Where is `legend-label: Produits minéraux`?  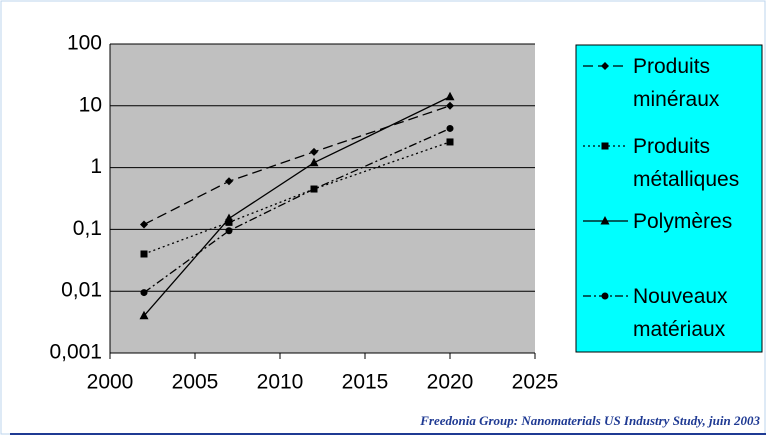 legend-label: Produits minéraux is located at coordinates (676, 83).